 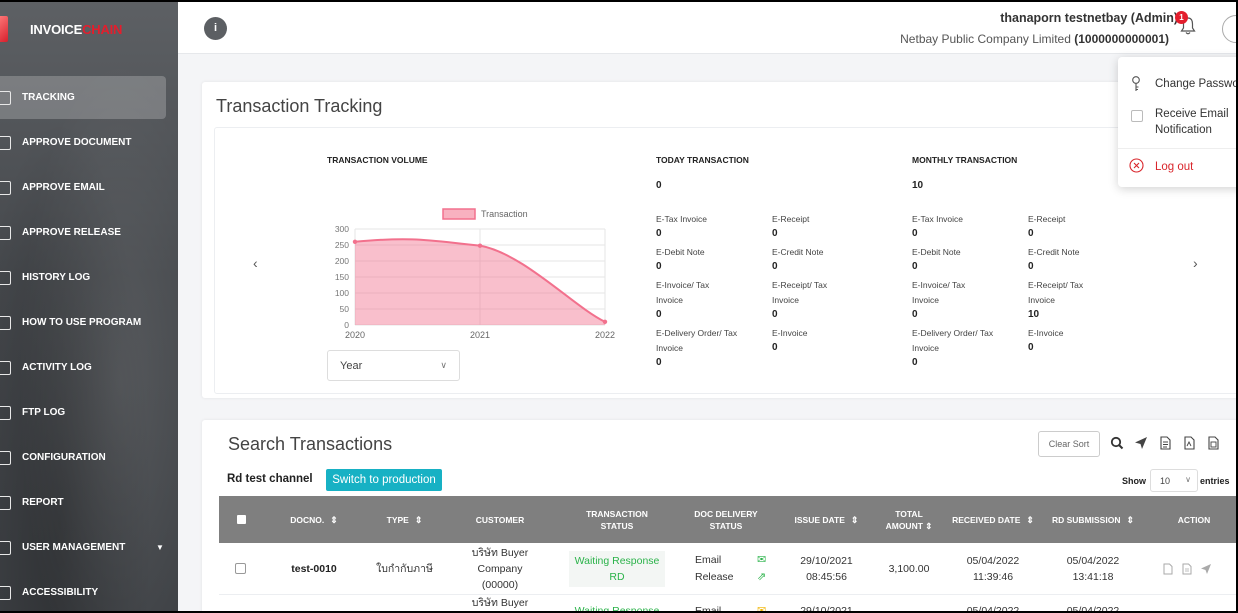 I want to click on notification-badge: 1, so click(x=1181, y=17).